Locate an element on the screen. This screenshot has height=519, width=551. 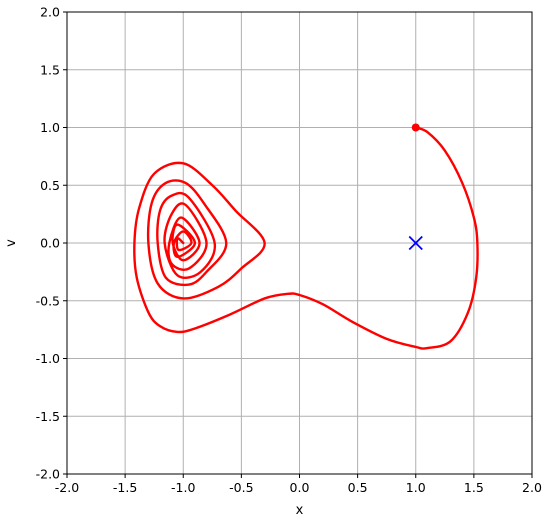
y-tick-label: 1.0 is located at coordinates (50, 127).